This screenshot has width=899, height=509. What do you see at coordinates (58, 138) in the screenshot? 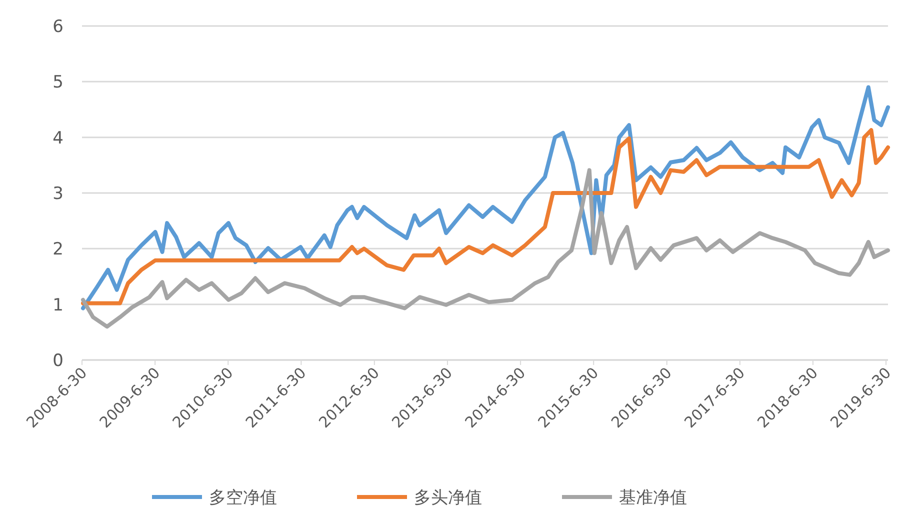
I see `y-tick-label: 4` at bounding box center [58, 138].